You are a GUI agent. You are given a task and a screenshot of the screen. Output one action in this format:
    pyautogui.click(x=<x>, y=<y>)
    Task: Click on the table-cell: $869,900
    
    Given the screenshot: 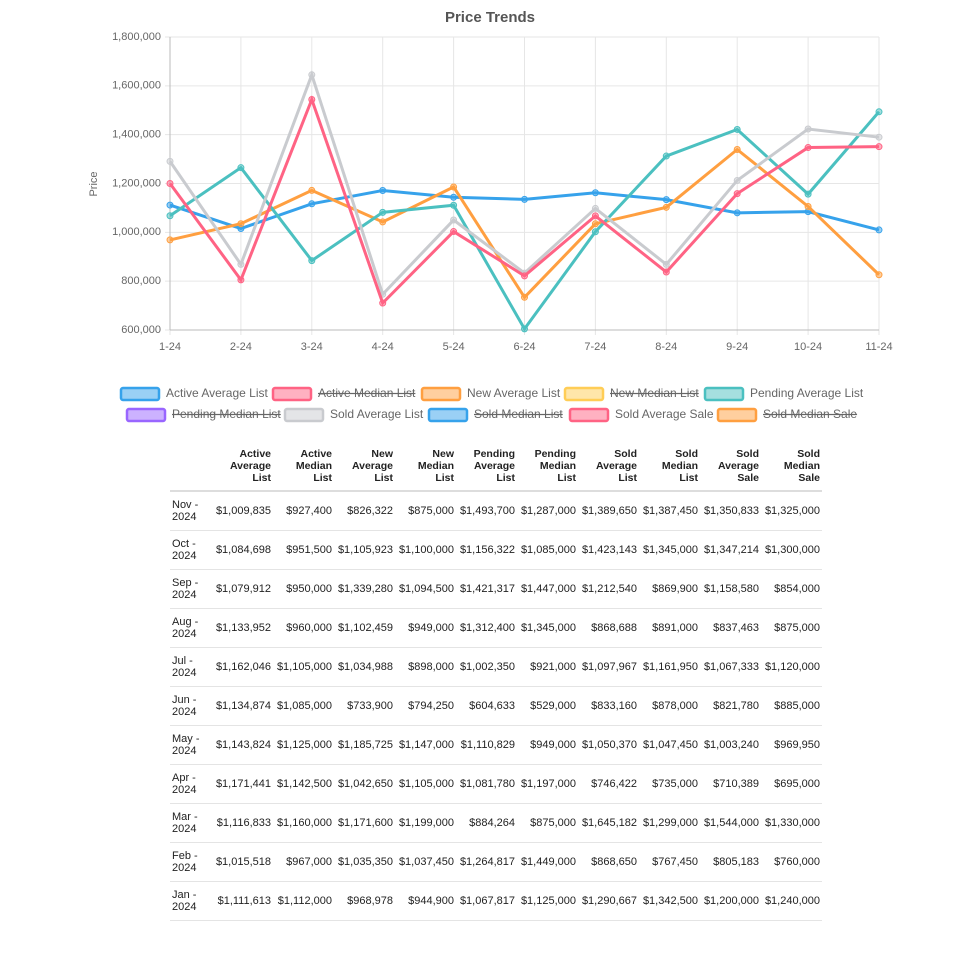 What is the action you would take?
    pyautogui.click(x=669, y=589)
    